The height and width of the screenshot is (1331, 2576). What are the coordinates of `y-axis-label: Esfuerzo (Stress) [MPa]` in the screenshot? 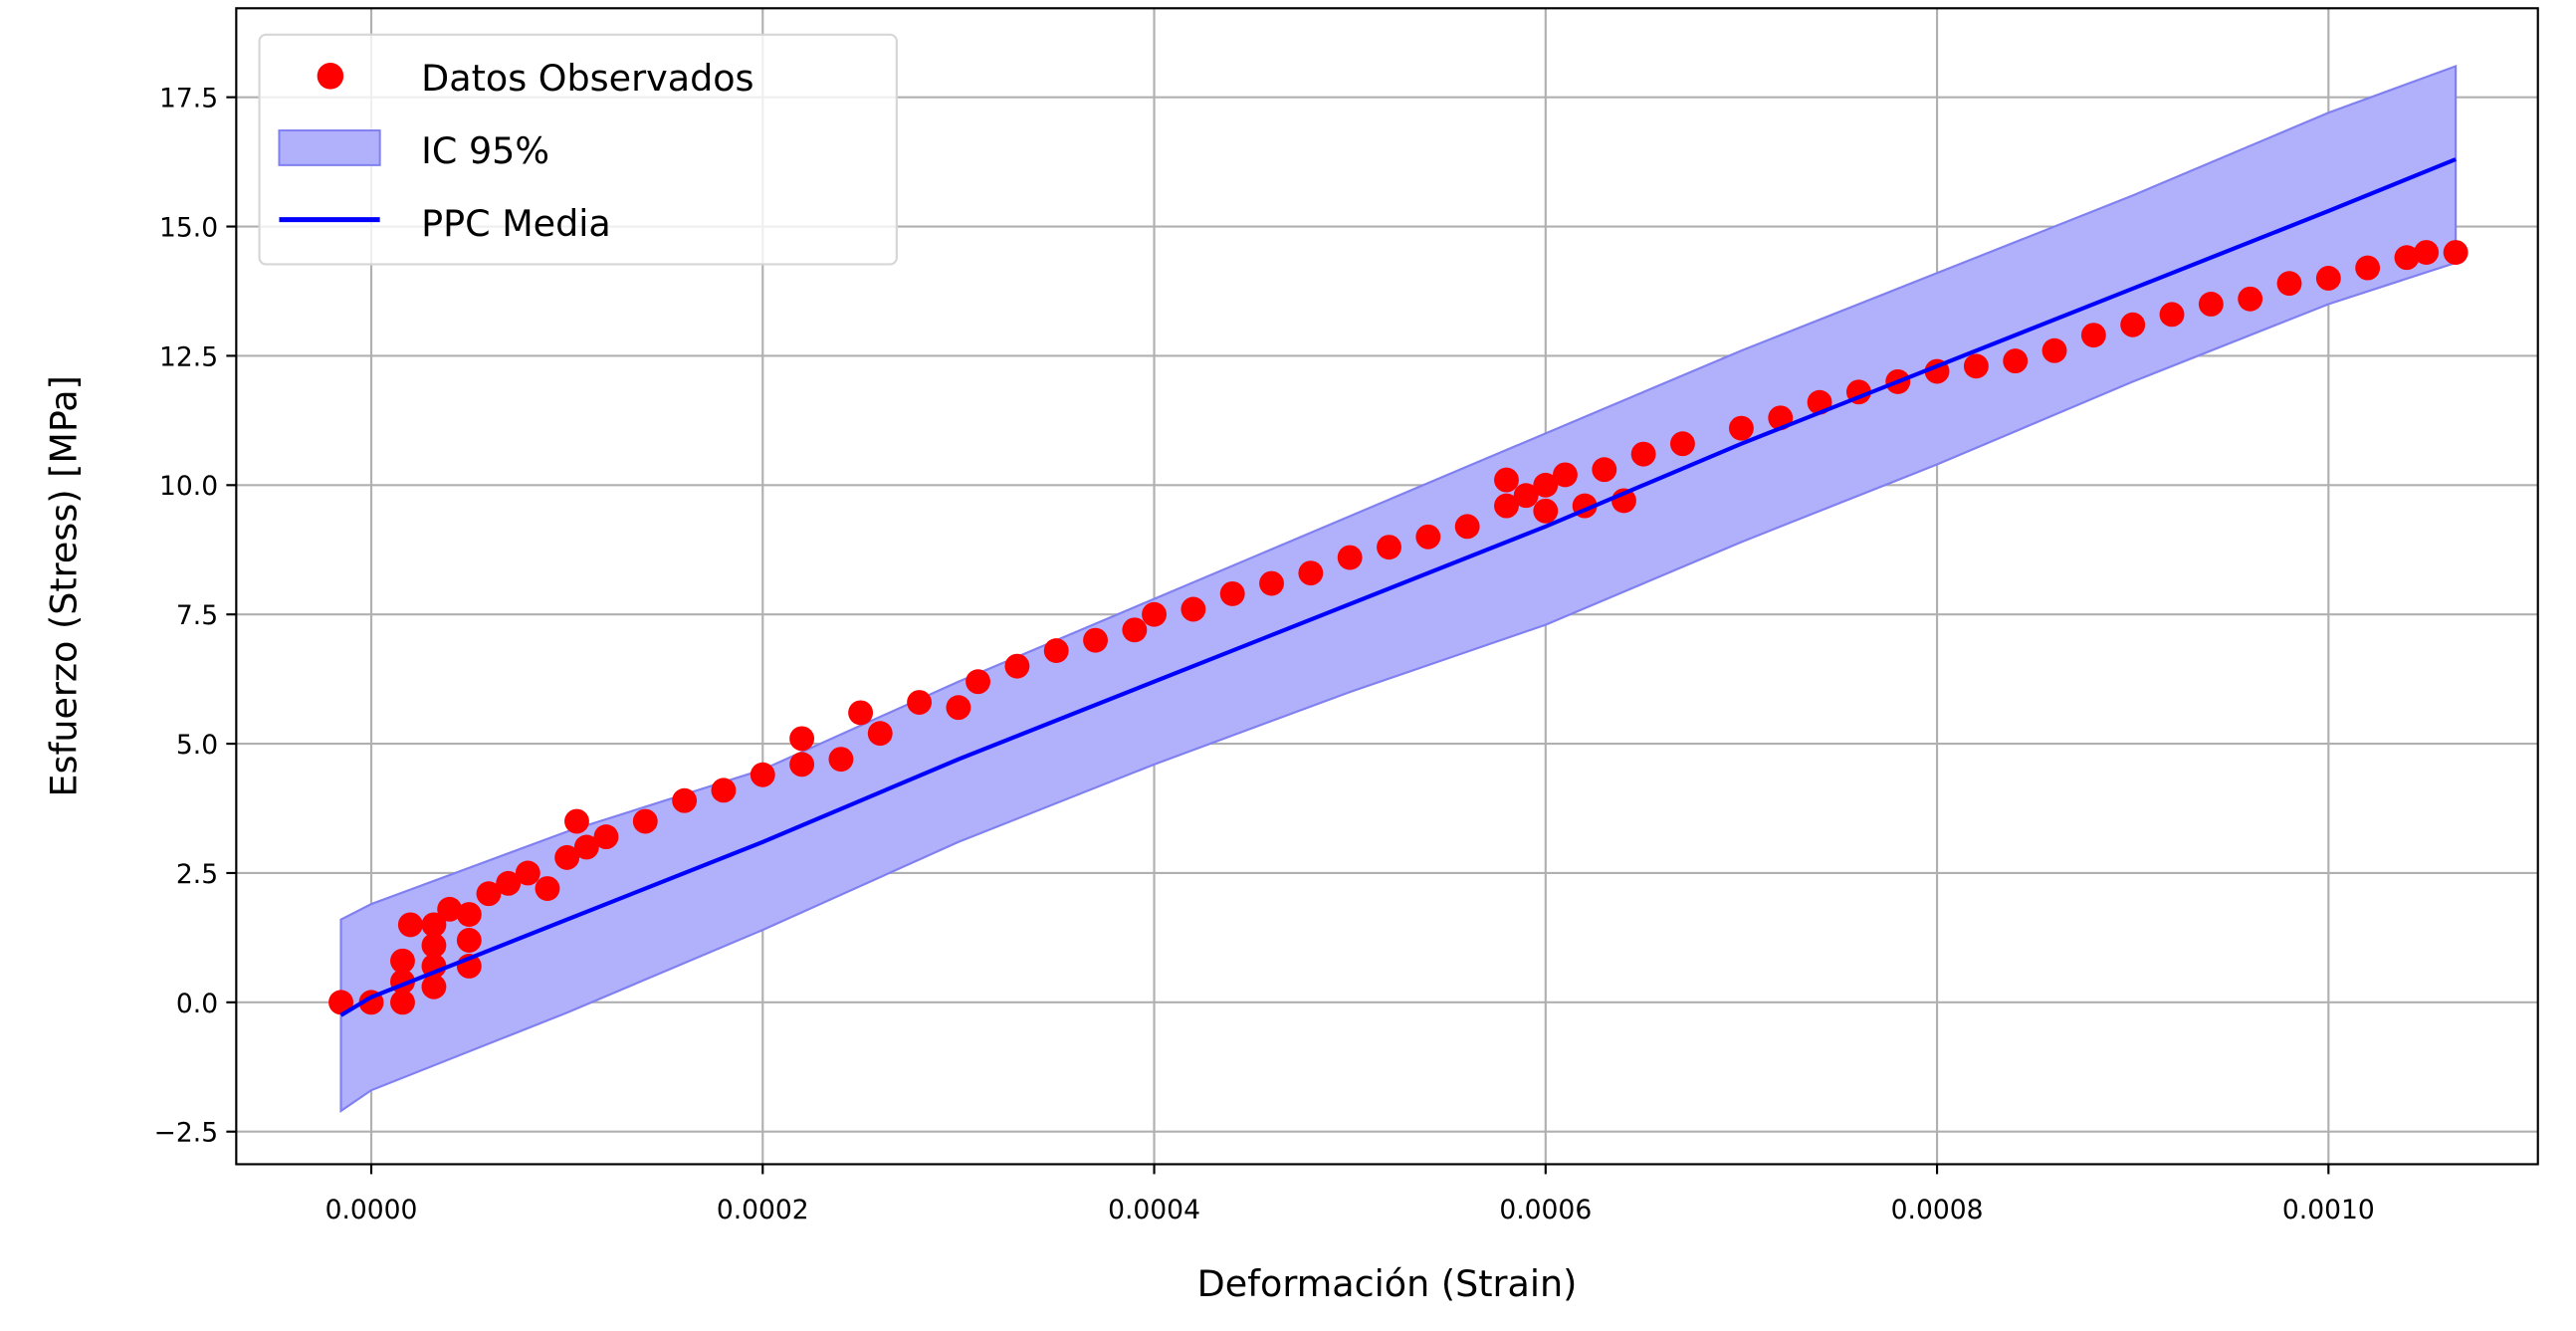 It's located at (63, 585).